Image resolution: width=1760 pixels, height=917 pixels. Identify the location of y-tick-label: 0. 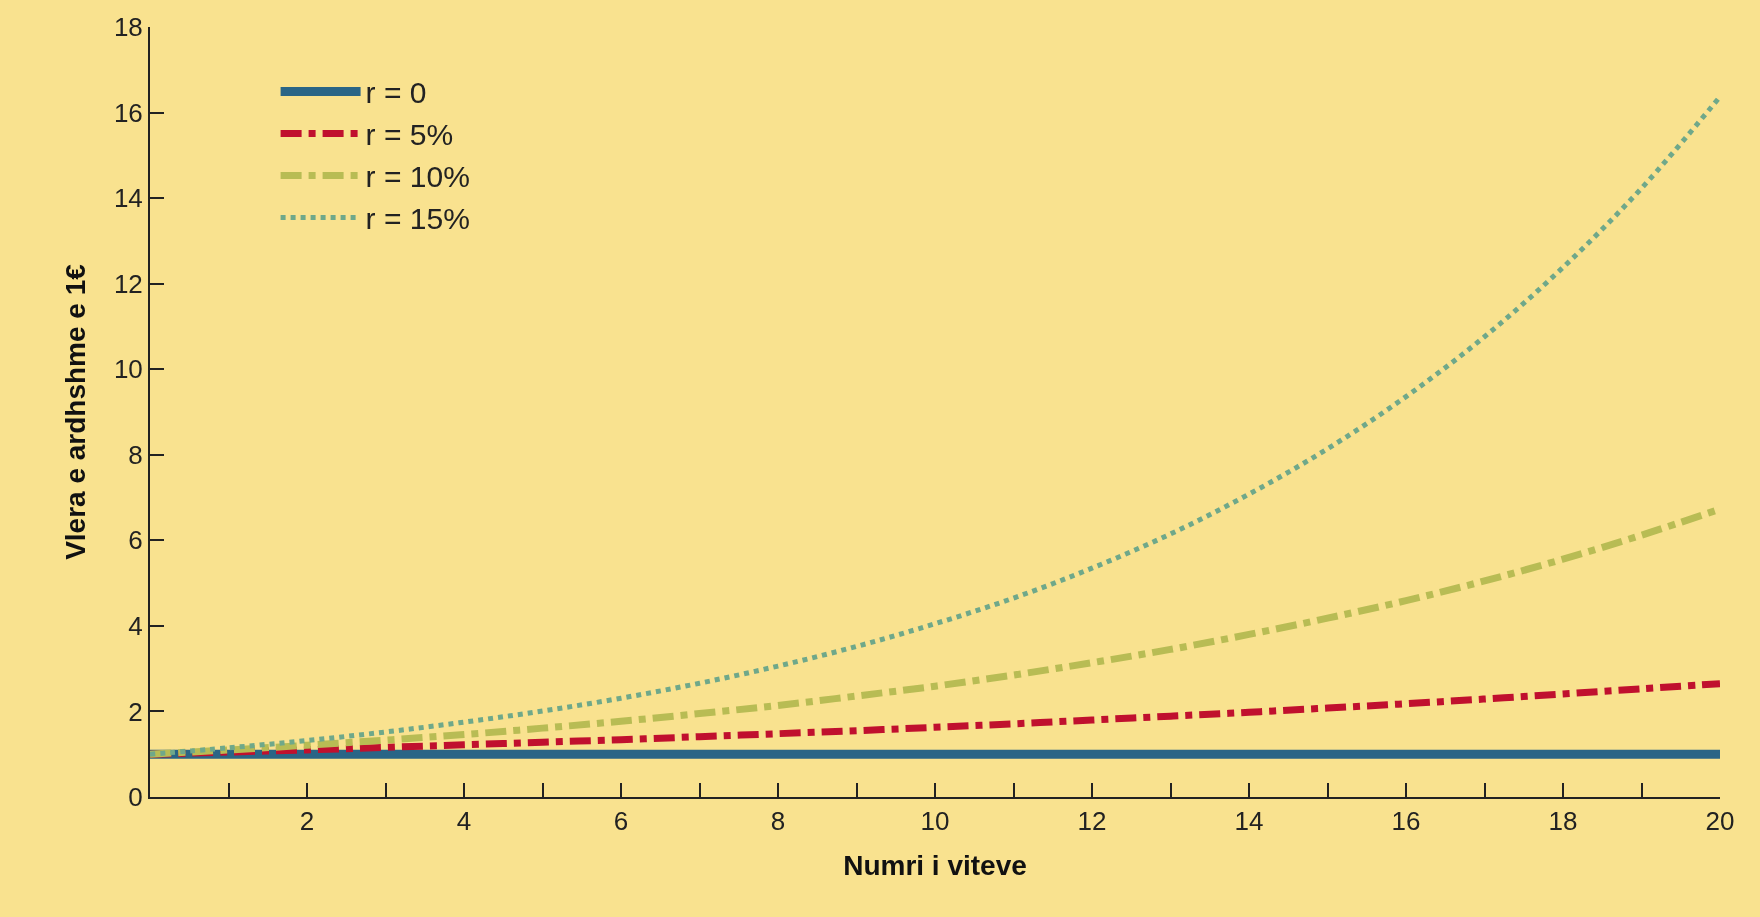
(135, 797).